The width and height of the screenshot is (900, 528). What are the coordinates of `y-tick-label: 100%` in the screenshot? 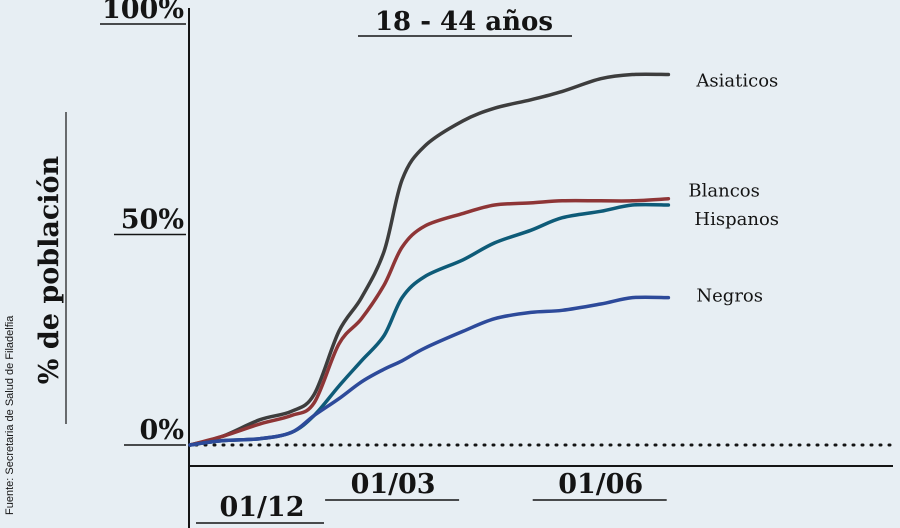 It's located at (143, 12).